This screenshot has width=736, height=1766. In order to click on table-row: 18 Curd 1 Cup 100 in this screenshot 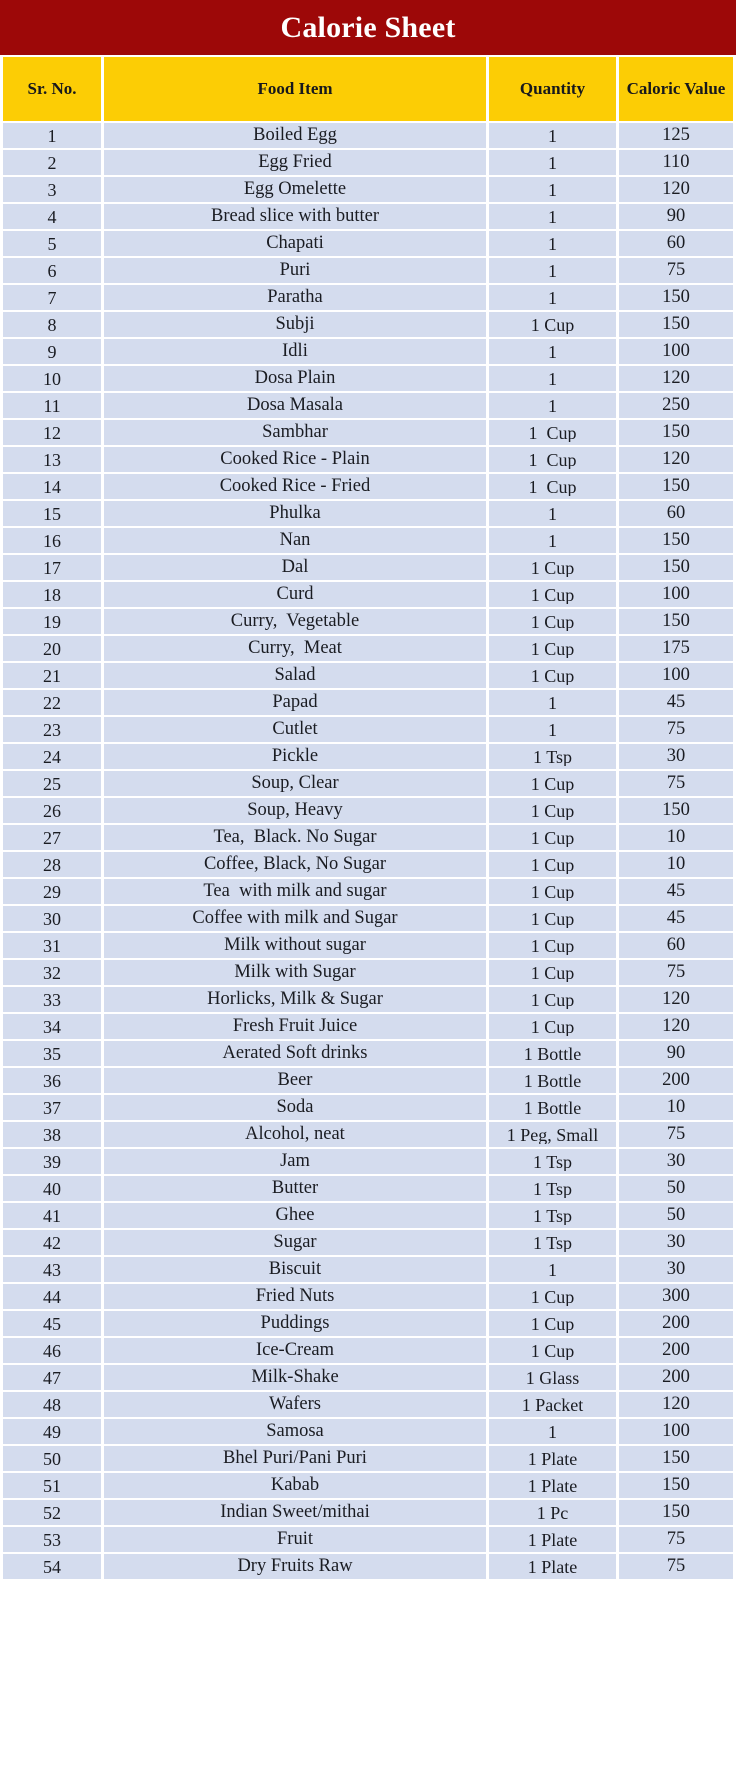, I will do `click(368, 594)`.